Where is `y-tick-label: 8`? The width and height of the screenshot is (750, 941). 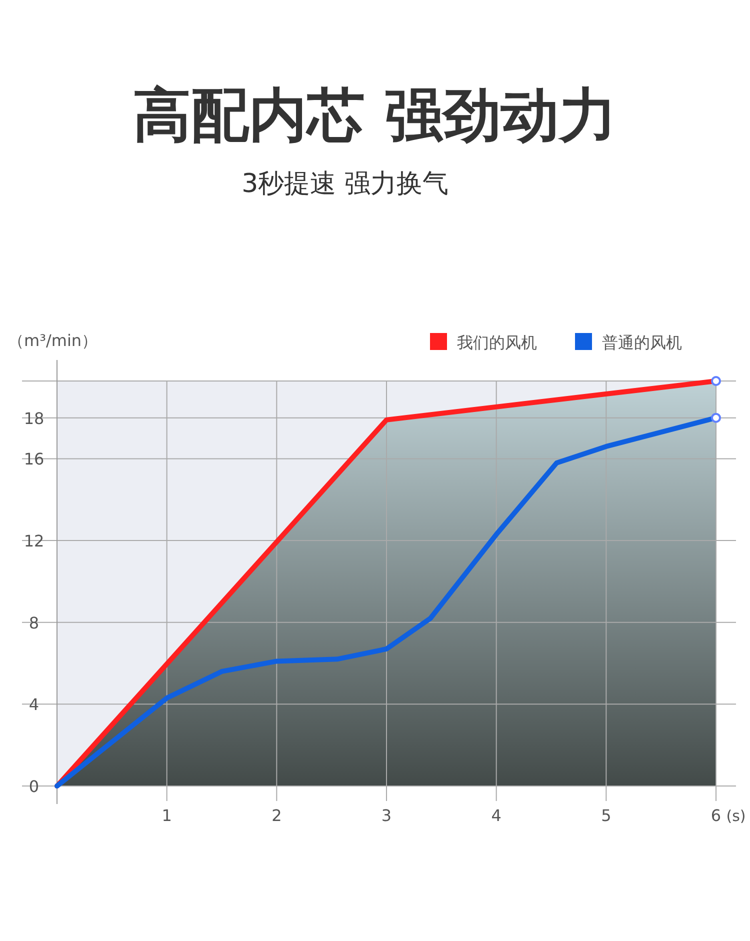 y-tick-label: 8 is located at coordinates (34, 622).